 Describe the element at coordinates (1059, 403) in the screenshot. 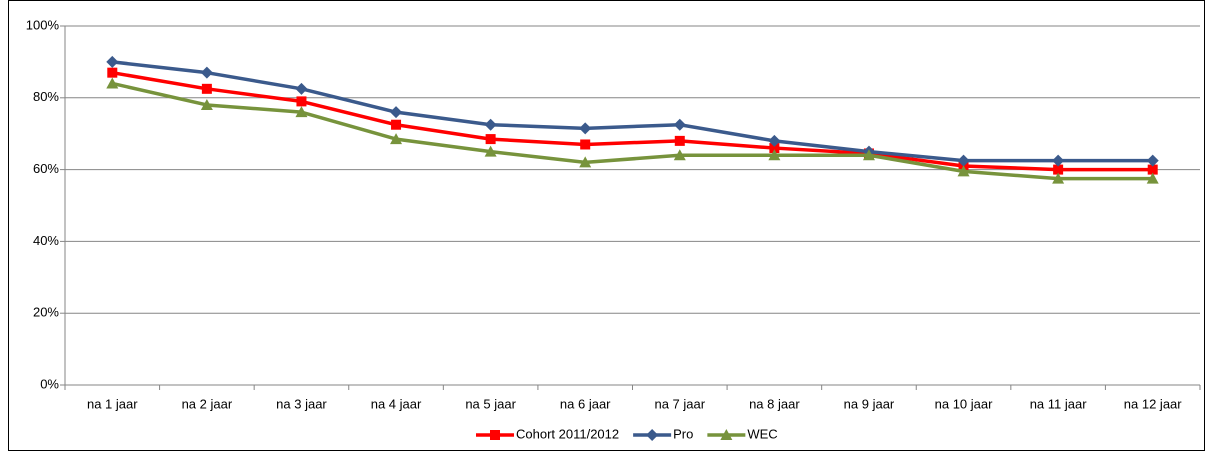

I see `x-tick-label: na 11 jaar` at that location.